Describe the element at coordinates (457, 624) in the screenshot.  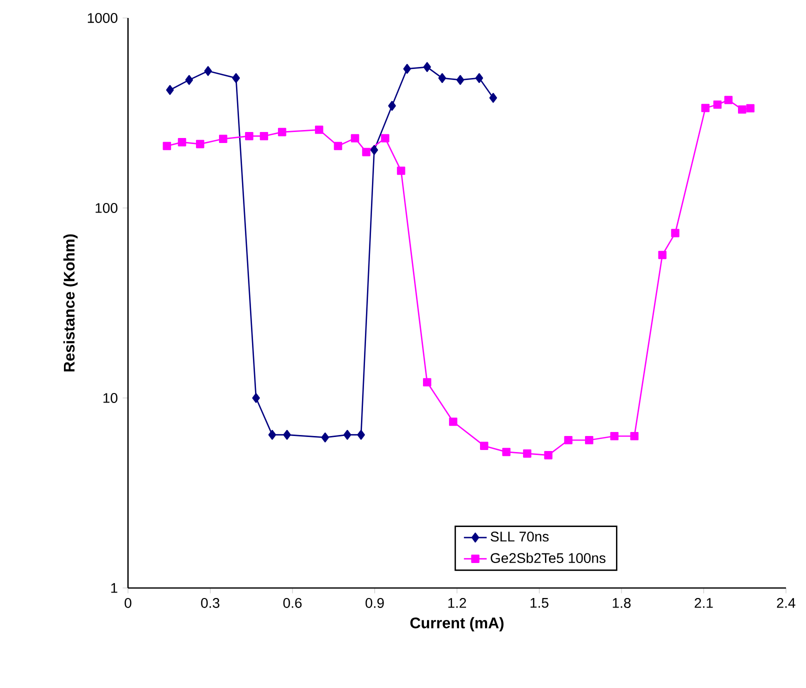
I see `x-axis-title: Current (mA)` at that location.